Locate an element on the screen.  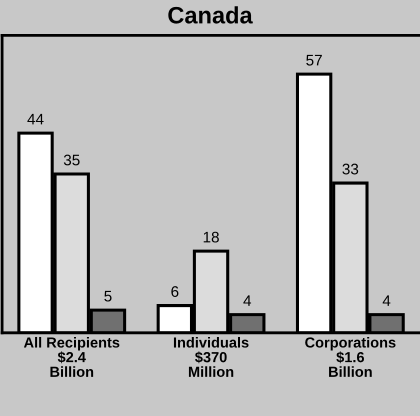
x-tick-label: Corporations $1.6 Billion is located at coordinates (350, 356).